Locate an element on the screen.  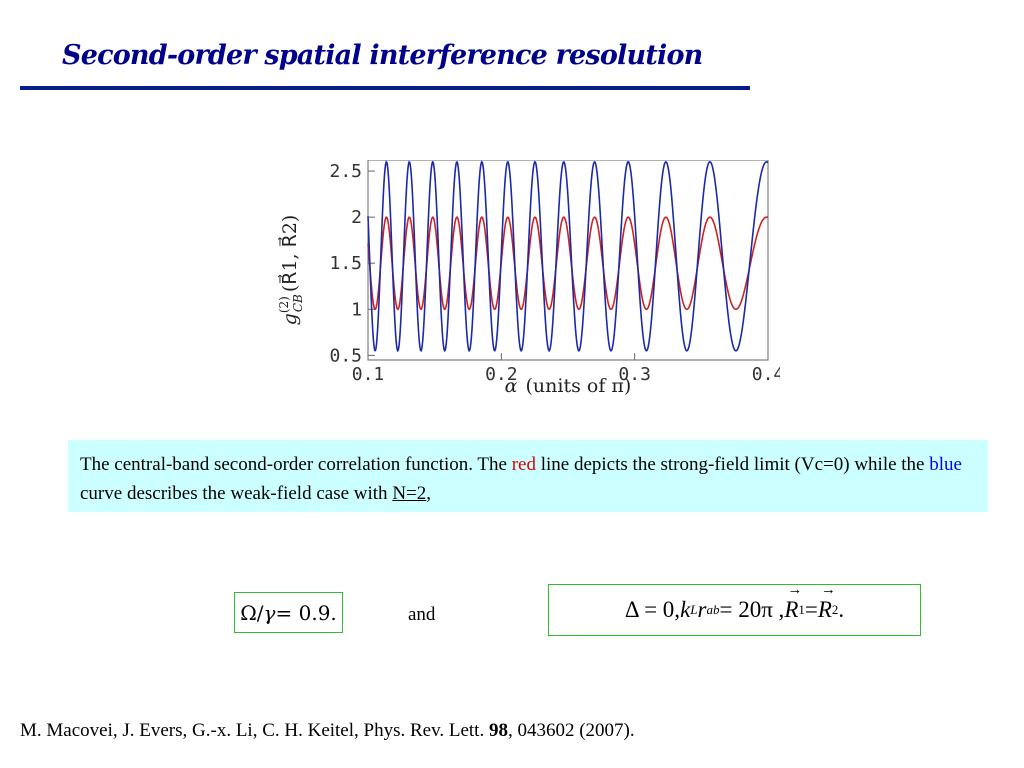
eq-slash: / is located at coordinates (260, 612).